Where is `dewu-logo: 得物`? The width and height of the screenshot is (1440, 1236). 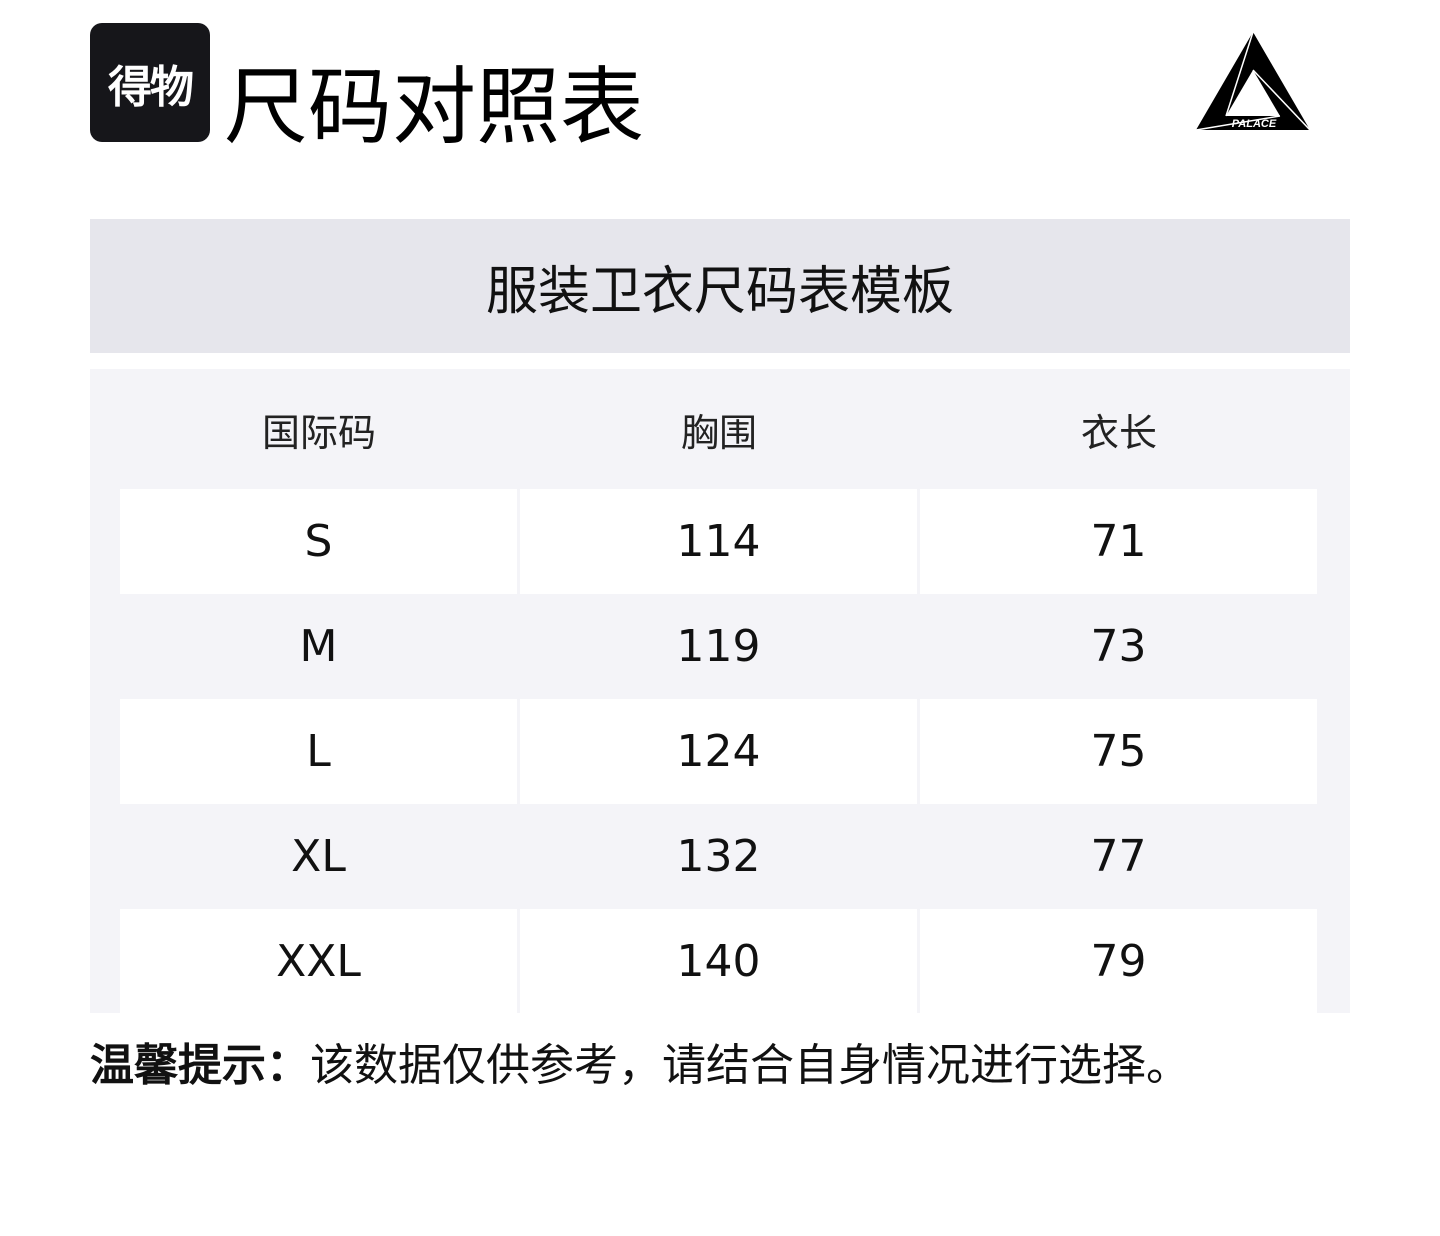
dewu-logo: 得物 is located at coordinates (150, 82).